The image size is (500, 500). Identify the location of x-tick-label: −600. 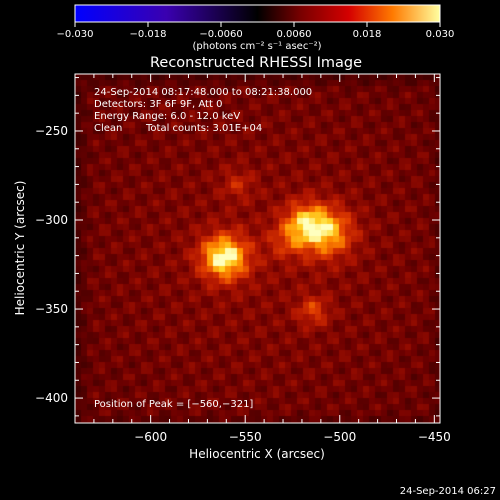
(150, 437).